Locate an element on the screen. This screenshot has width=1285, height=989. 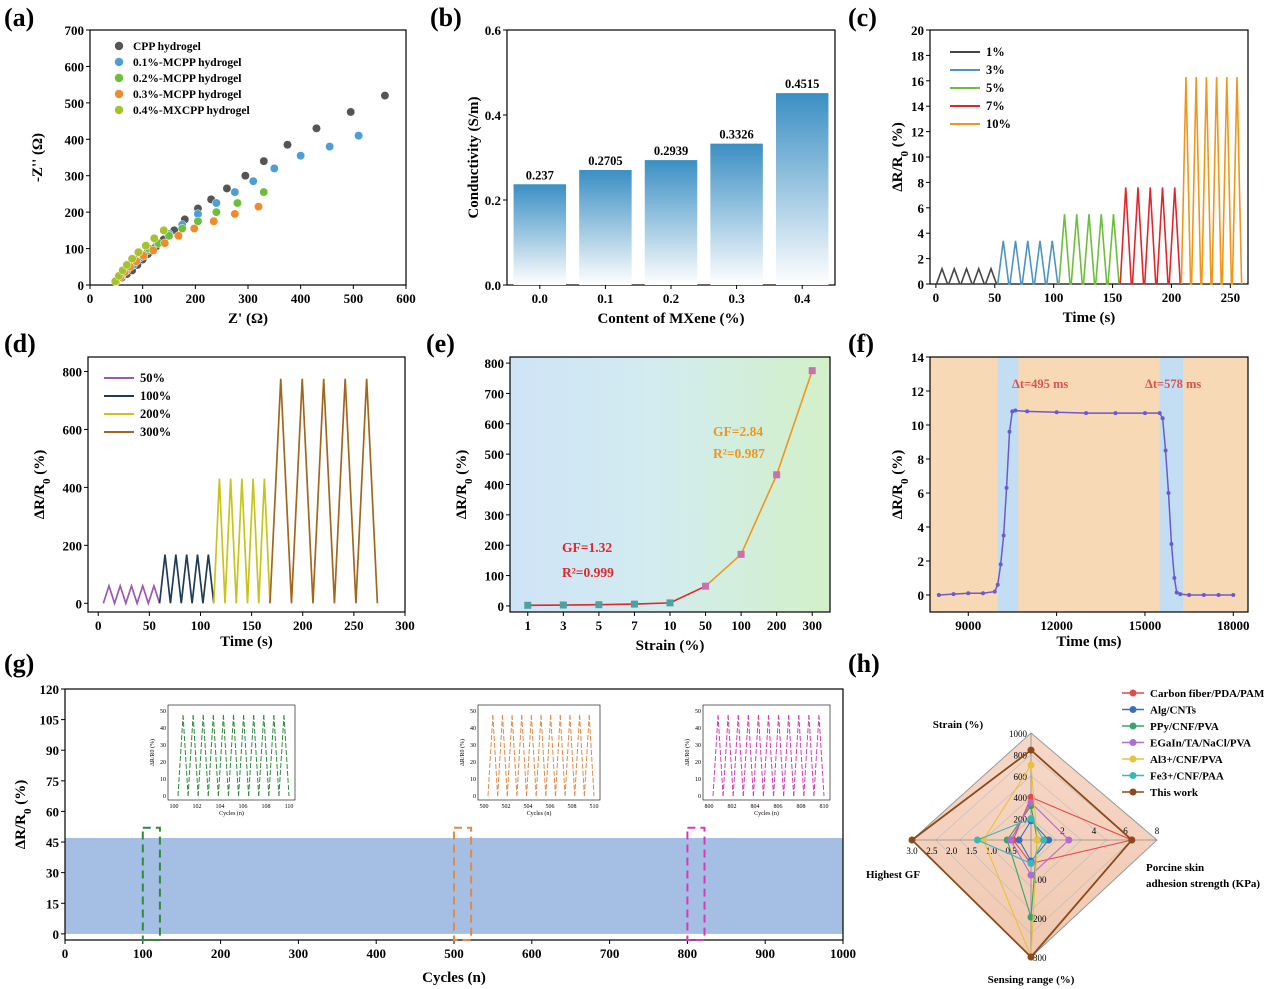
f-response-band is located at coordinates (1008, 484).